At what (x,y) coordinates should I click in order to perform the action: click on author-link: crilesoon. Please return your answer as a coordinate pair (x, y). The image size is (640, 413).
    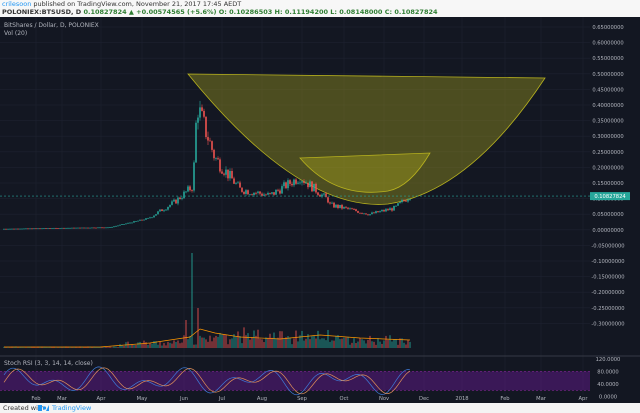
    Looking at the image, I should click on (17, 4).